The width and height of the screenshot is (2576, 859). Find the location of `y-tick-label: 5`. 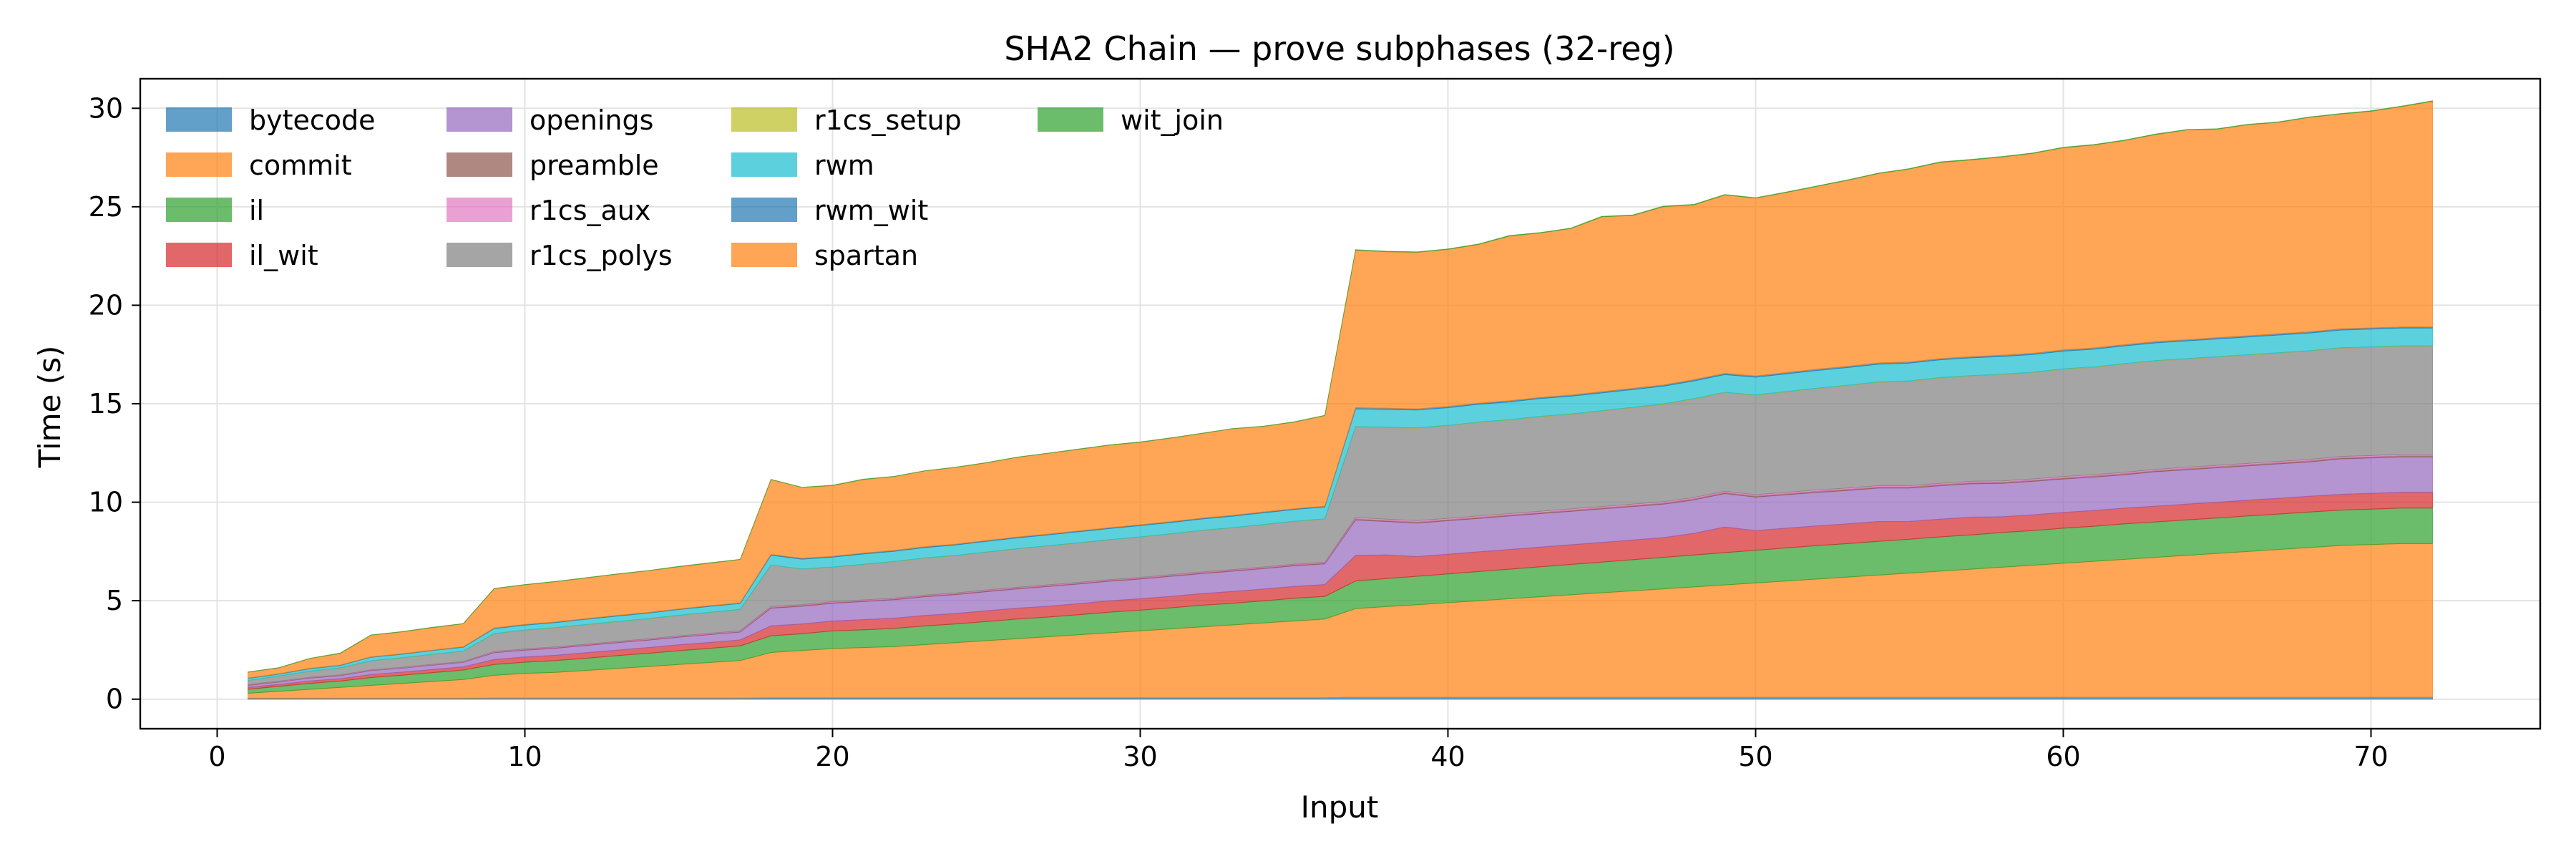

y-tick-label: 5 is located at coordinates (114, 600).